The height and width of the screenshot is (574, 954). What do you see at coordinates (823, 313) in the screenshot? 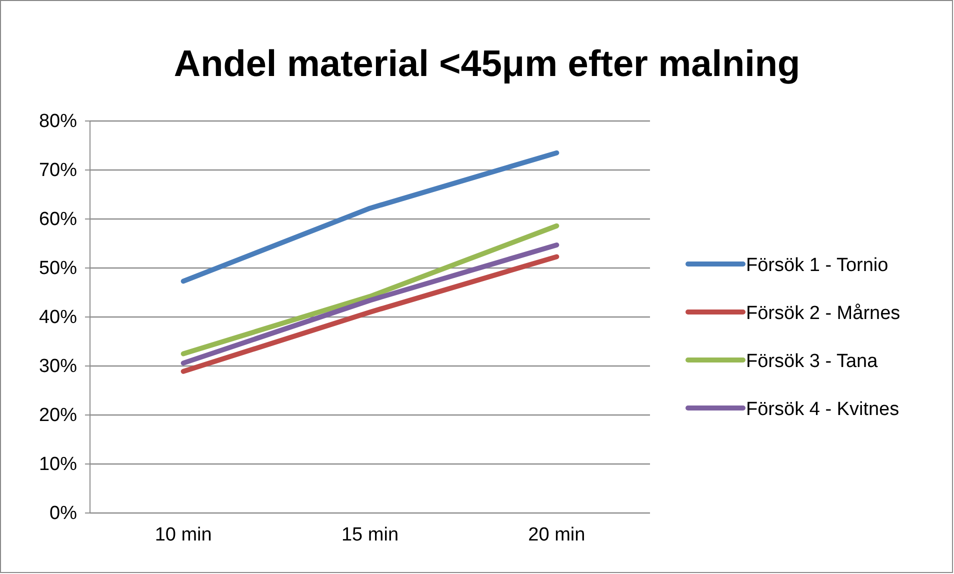
I see `legend-label: Försök 2 - Mårnes` at bounding box center [823, 313].